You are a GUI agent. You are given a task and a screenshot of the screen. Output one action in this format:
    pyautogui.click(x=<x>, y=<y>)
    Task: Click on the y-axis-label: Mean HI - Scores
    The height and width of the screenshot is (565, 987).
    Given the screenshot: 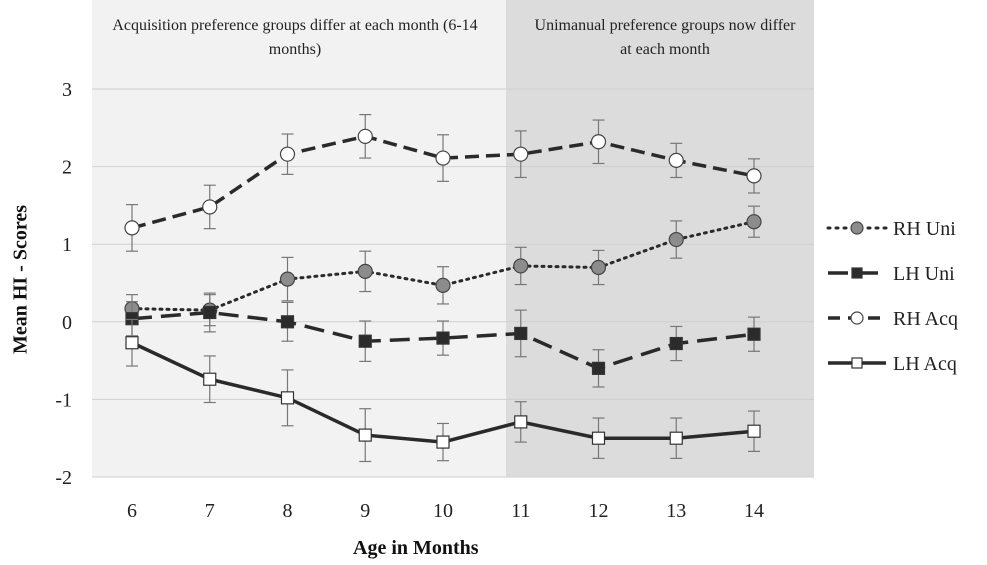 What is the action you would take?
    pyautogui.click(x=20, y=279)
    